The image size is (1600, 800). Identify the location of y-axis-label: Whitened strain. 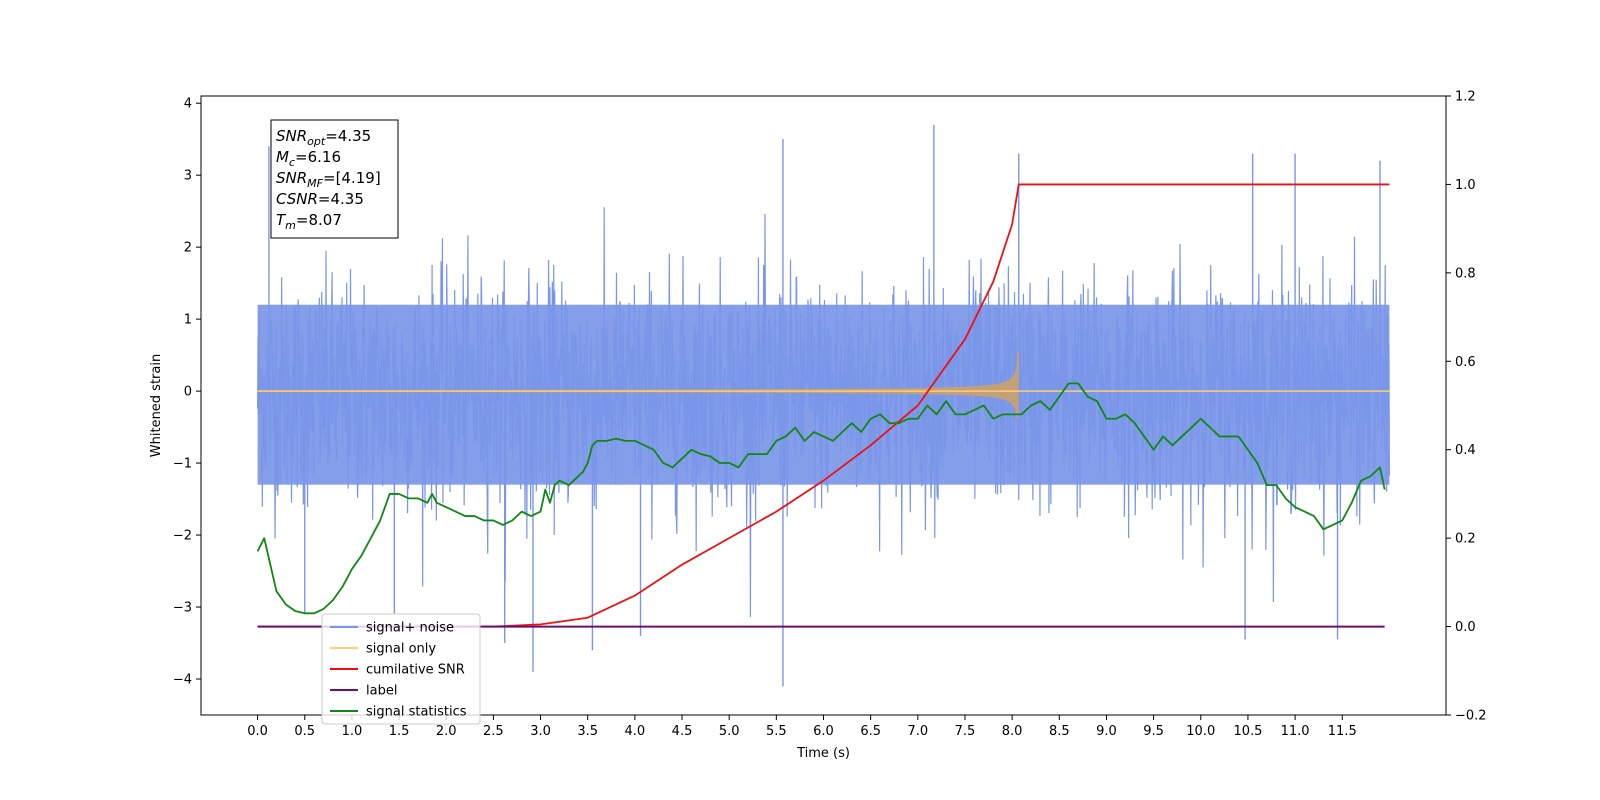
(156, 405).